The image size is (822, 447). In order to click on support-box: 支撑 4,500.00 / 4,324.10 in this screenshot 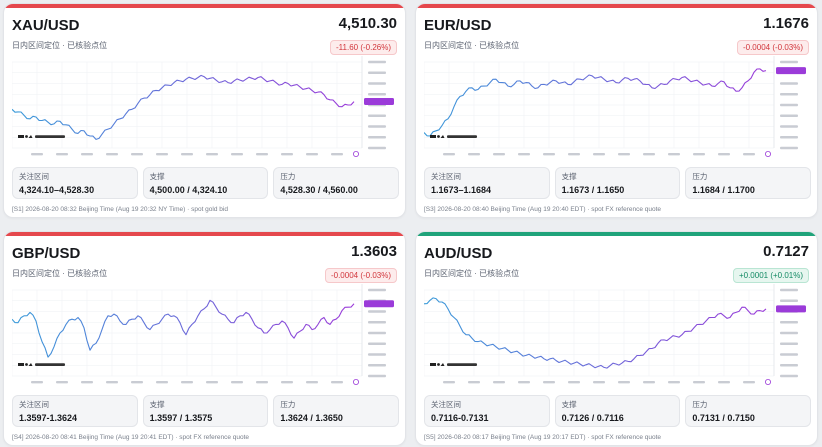, I will do `click(205, 183)`.